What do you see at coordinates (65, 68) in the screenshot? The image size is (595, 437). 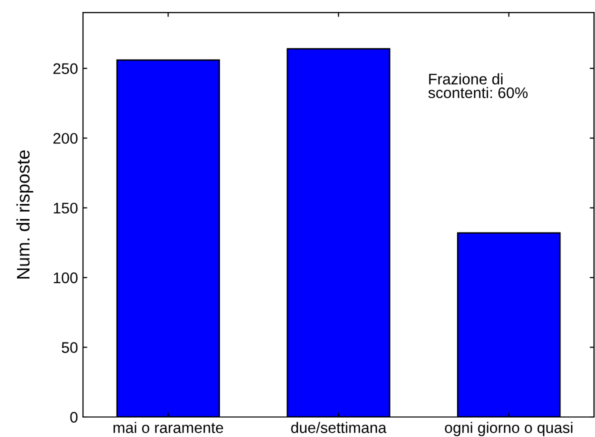 I see `y-tick-label: 250` at bounding box center [65, 68].